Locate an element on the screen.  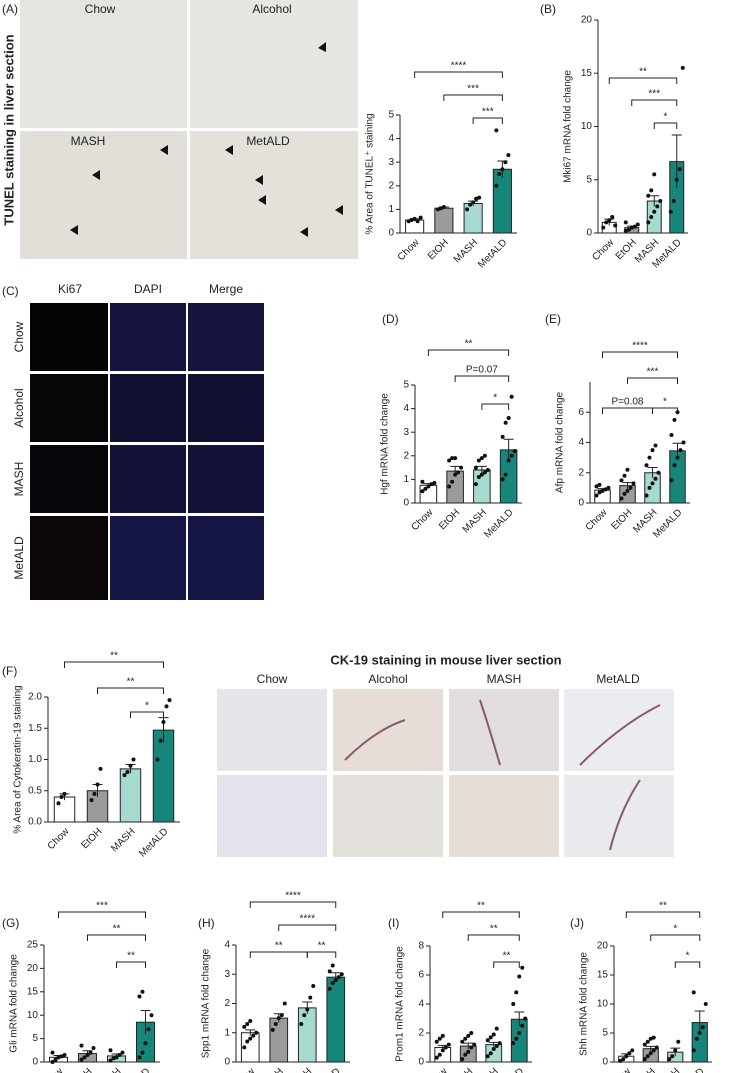
y-tick-label: 15 is located at coordinates (603, 975).